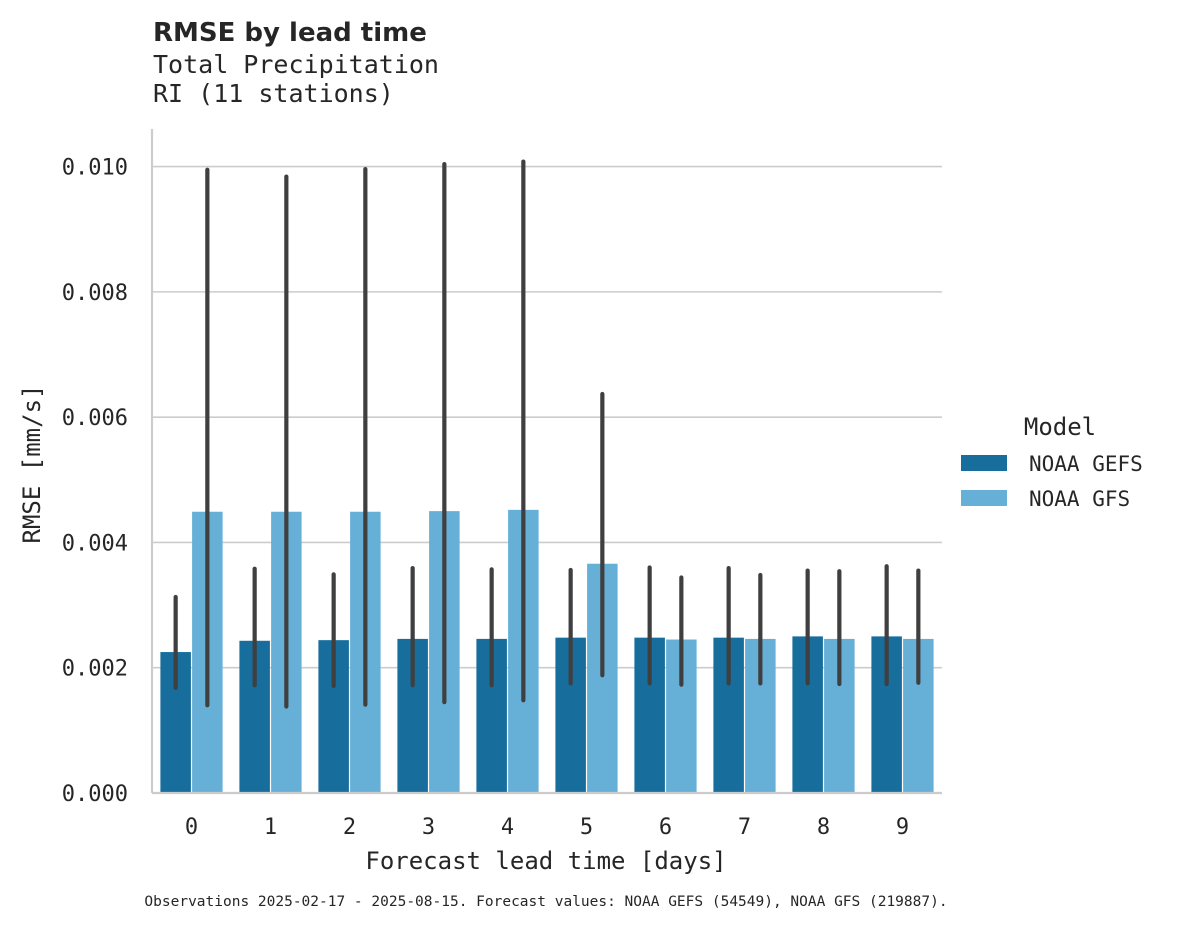 This screenshot has width=1182, height=928. I want to click on legend-swatch-noaa-gfs, so click(984, 498).